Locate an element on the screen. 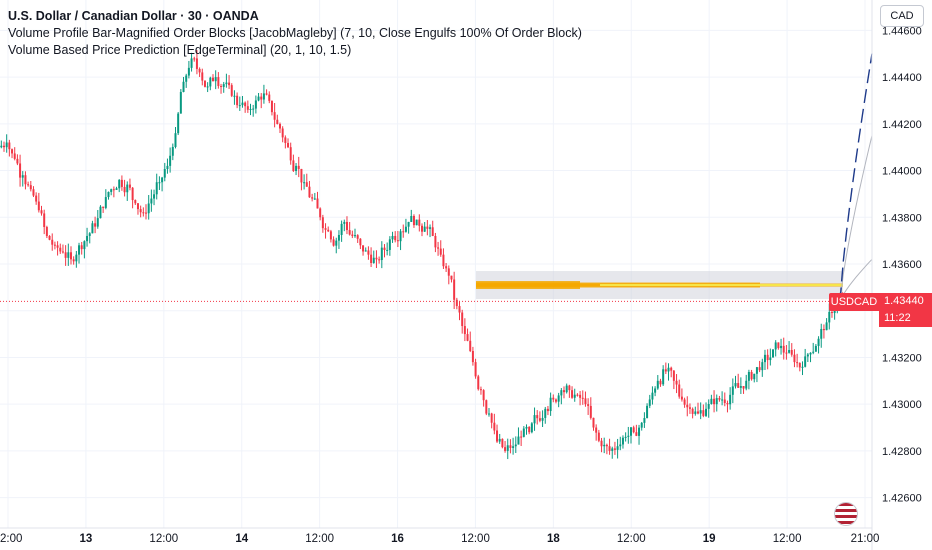 This screenshot has height=550, width=932. us-flag-icon is located at coordinates (846, 514).